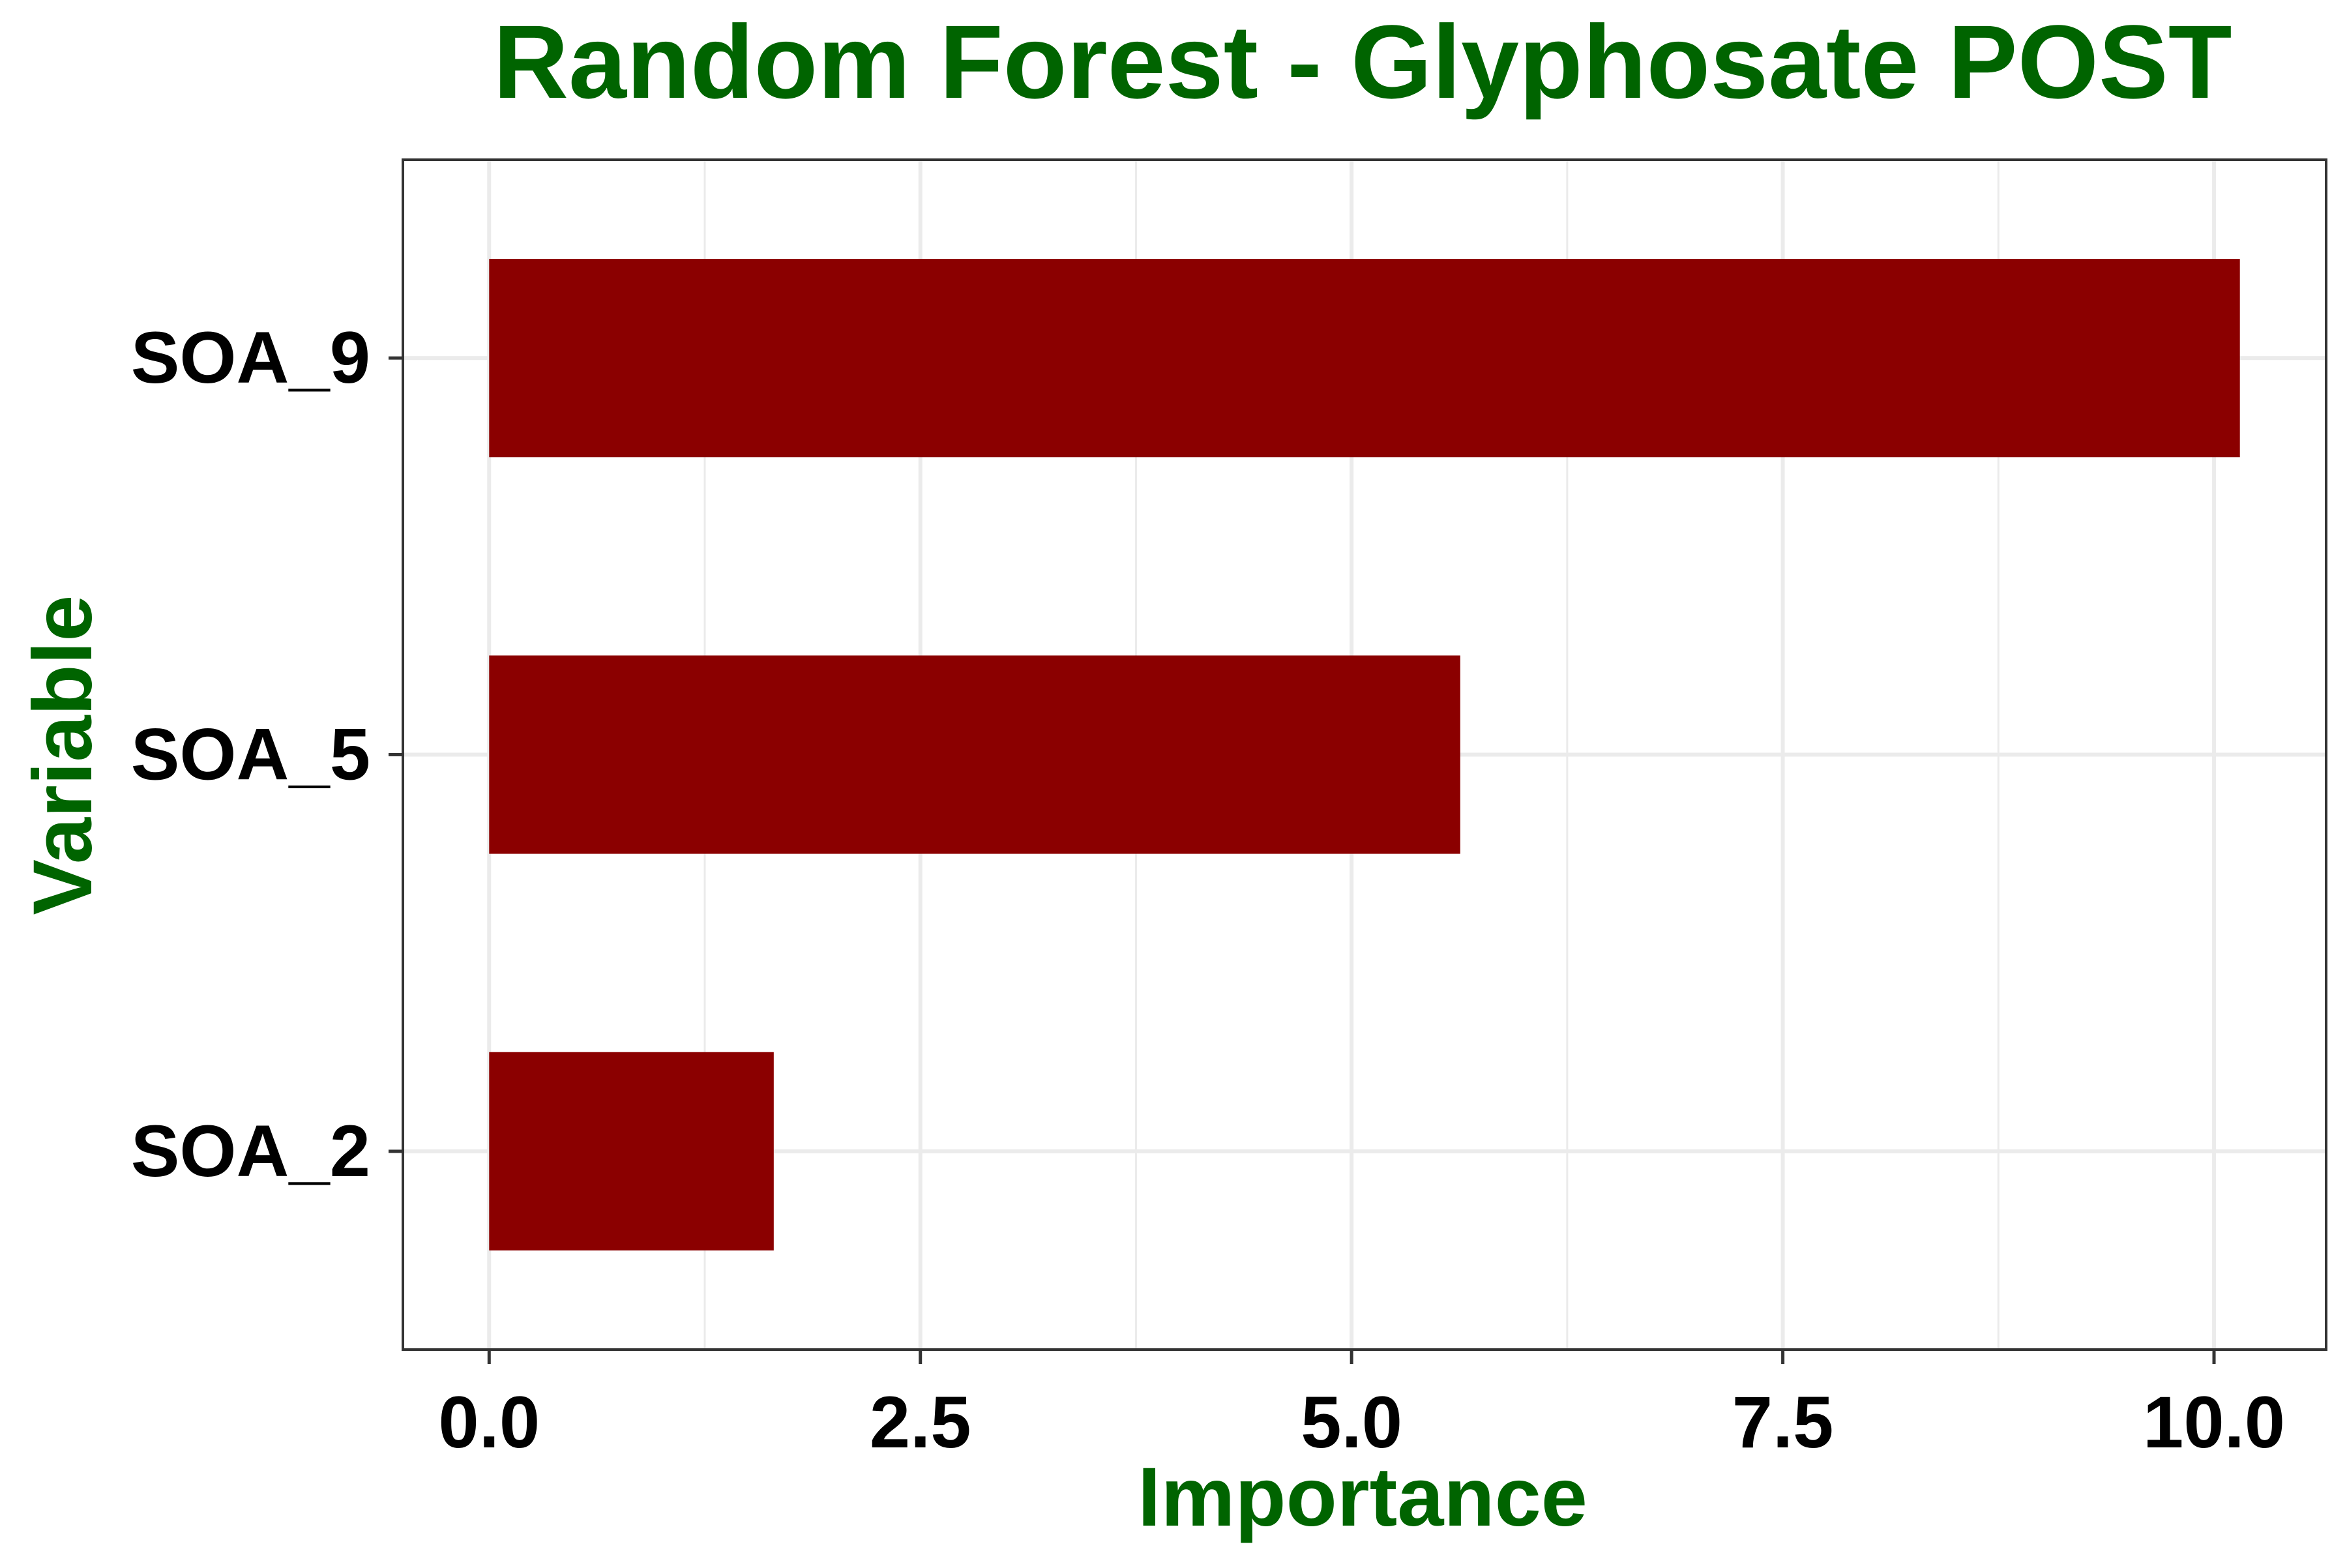  Describe the element at coordinates (1362, 1498) in the screenshot. I see `x-axis-title: Importance` at that location.